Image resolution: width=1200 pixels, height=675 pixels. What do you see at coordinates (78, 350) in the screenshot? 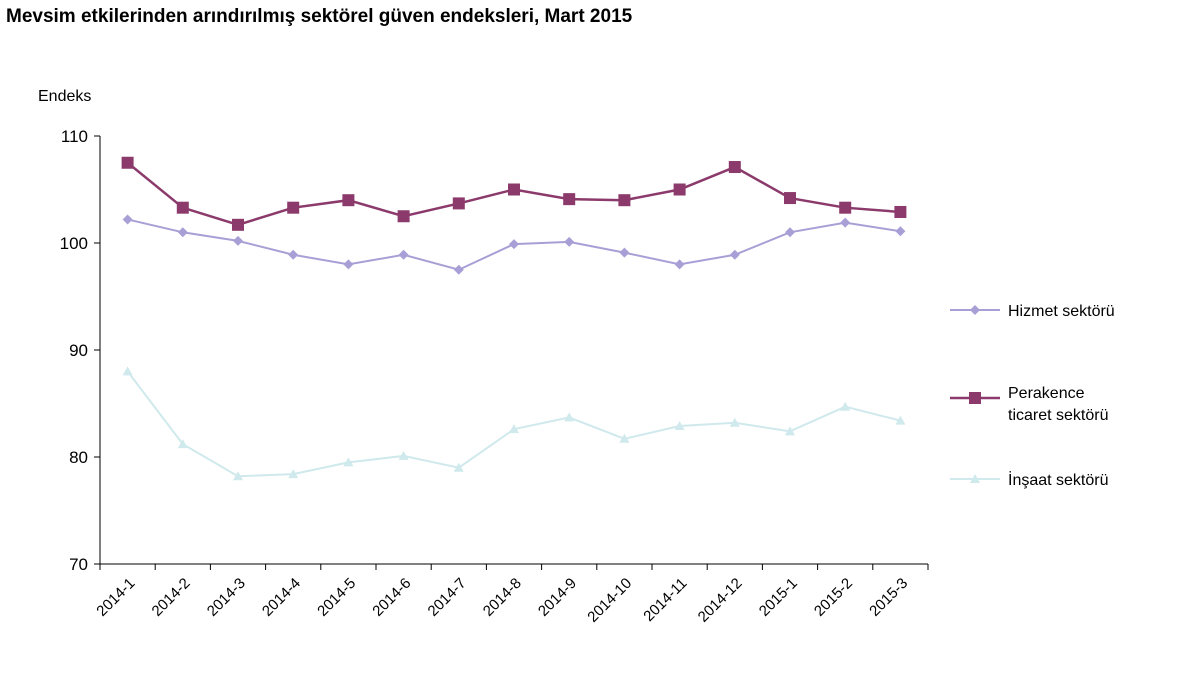
I see `y-tick-label: 90` at bounding box center [78, 350].